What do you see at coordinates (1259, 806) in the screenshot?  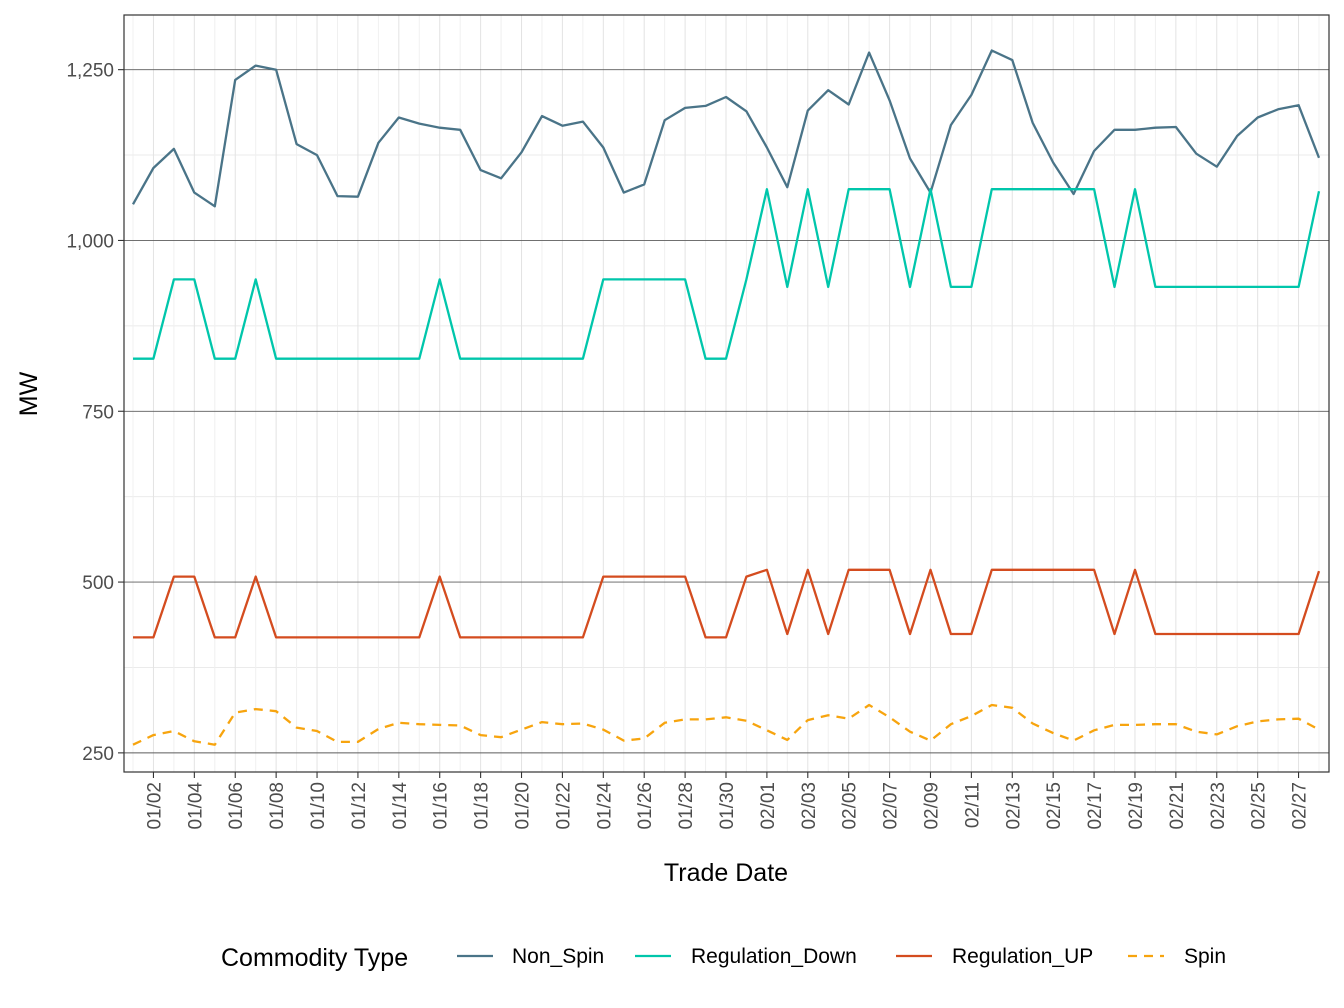 I see `x-tick-label: 02/25` at bounding box center [1259, 806].